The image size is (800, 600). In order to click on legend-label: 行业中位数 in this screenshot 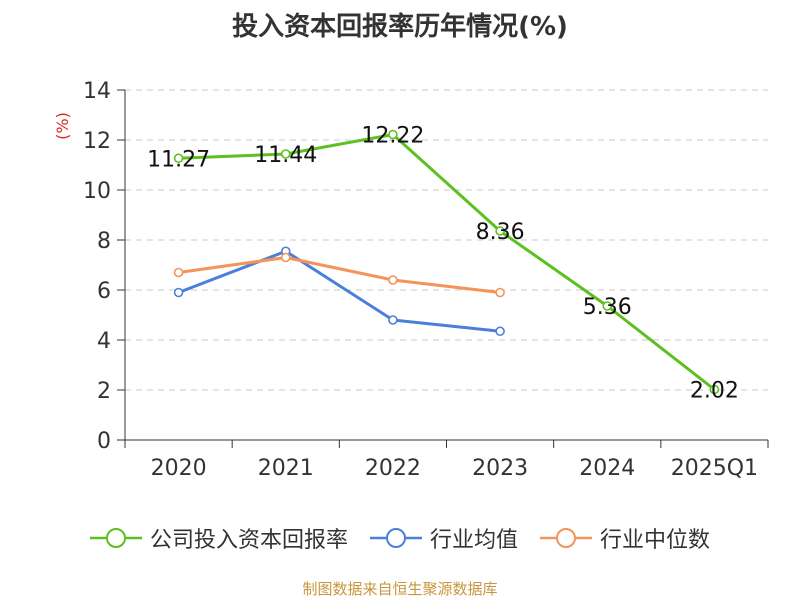, I will do `click(655, 540)`.